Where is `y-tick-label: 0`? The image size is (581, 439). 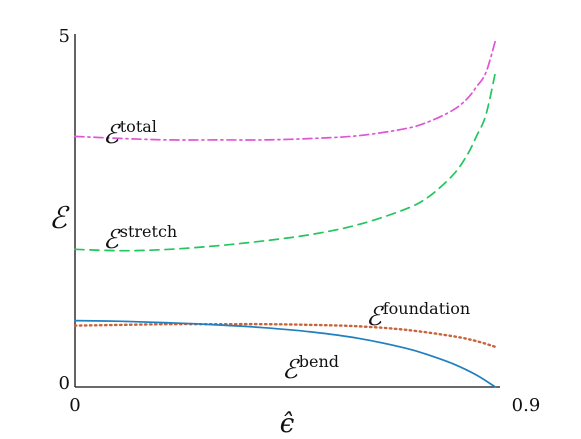
y-tick-label: 0 is located at coordinates (64, 383).